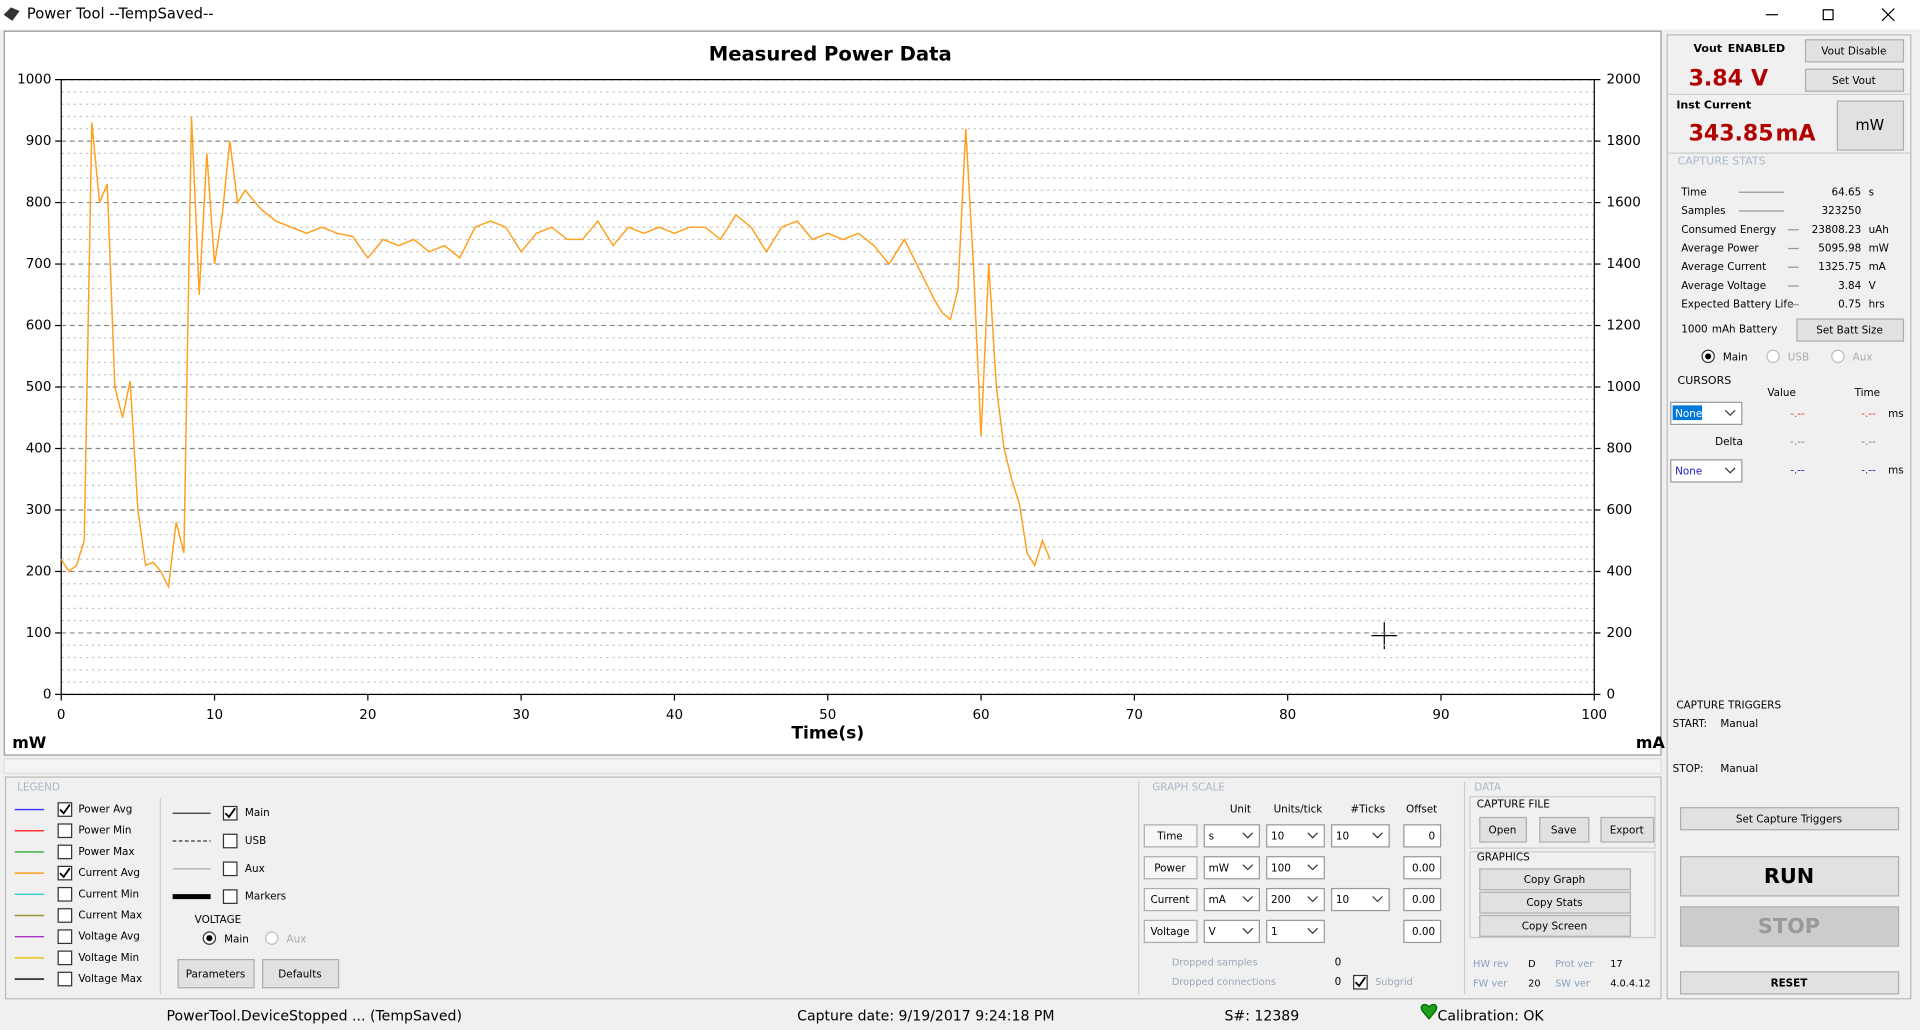 This screenshot has width=1920, height=1030. I want to click on label: FW ver, so click(1490, 983).